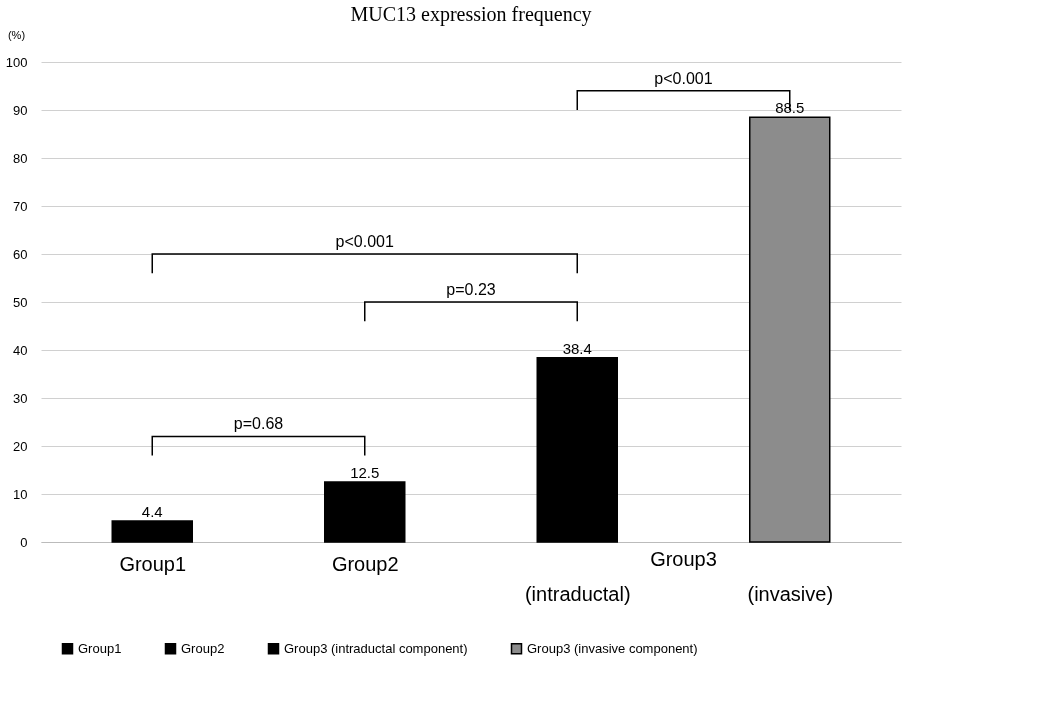  I want to click on legend-label: Group3 (invasive component), so click(612, 648).